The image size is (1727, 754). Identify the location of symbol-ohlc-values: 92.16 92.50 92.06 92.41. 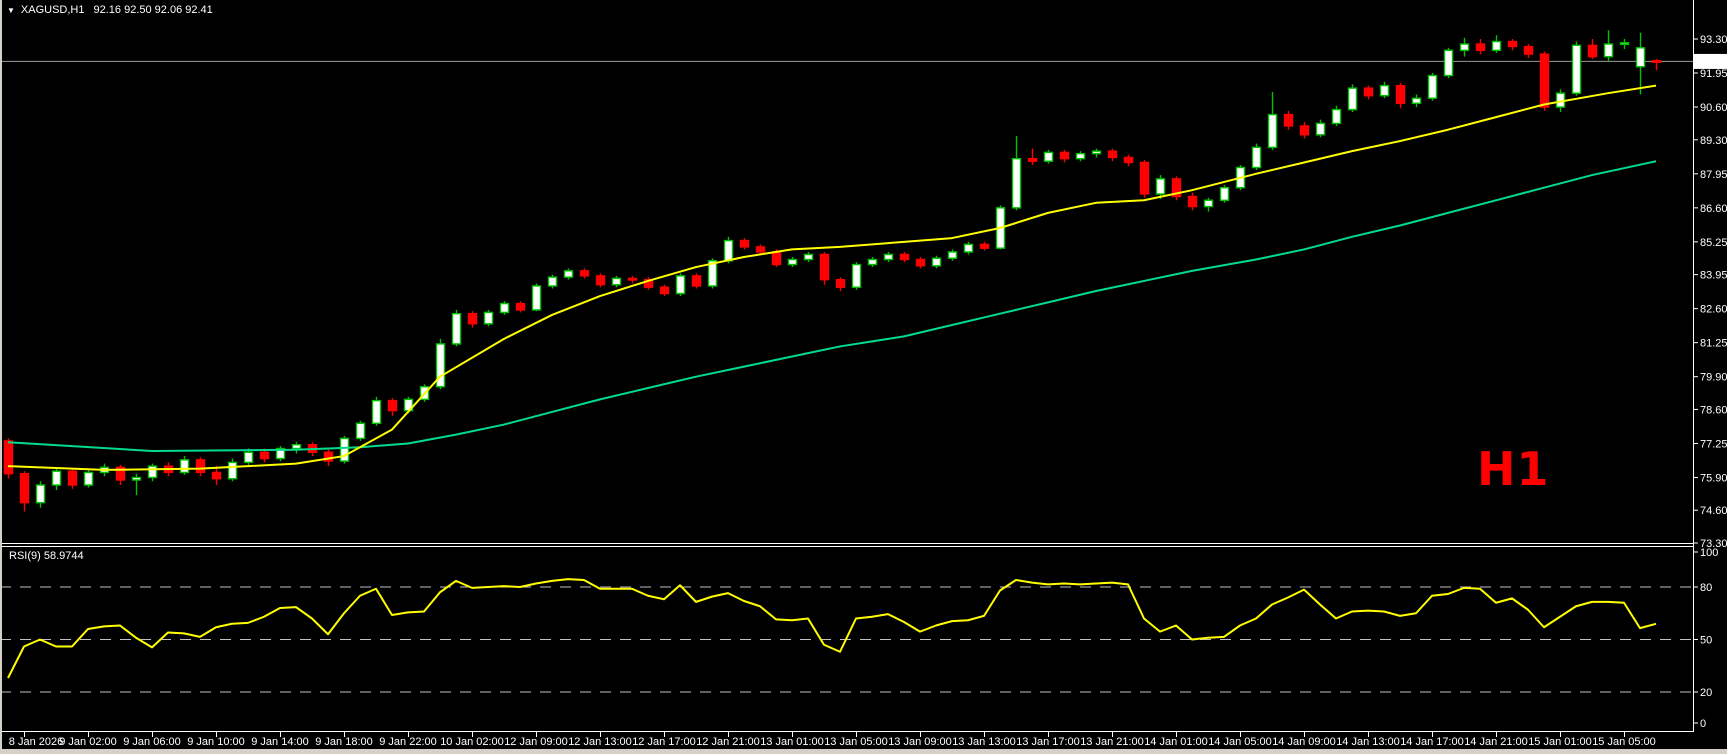
(153, 10).